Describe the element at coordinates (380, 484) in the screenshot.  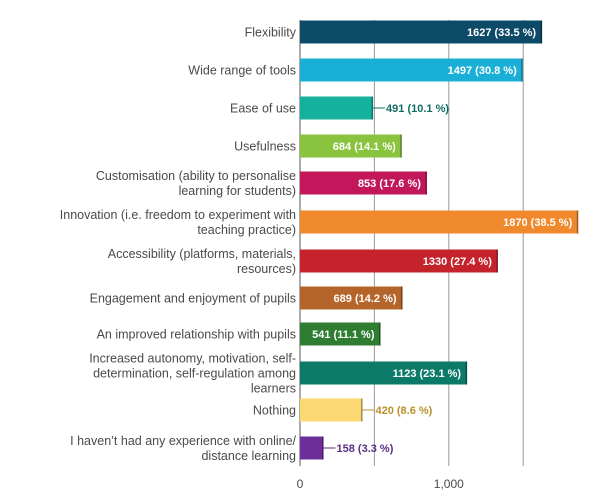
I see `x-axis-ticks: 0 1,000` at that location.